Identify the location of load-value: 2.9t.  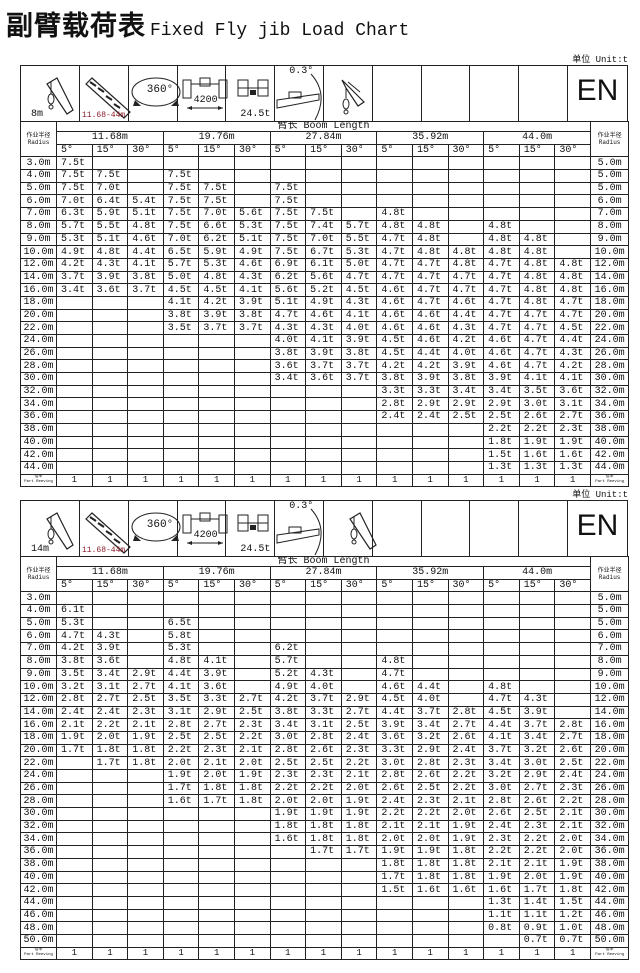
(359, 699).